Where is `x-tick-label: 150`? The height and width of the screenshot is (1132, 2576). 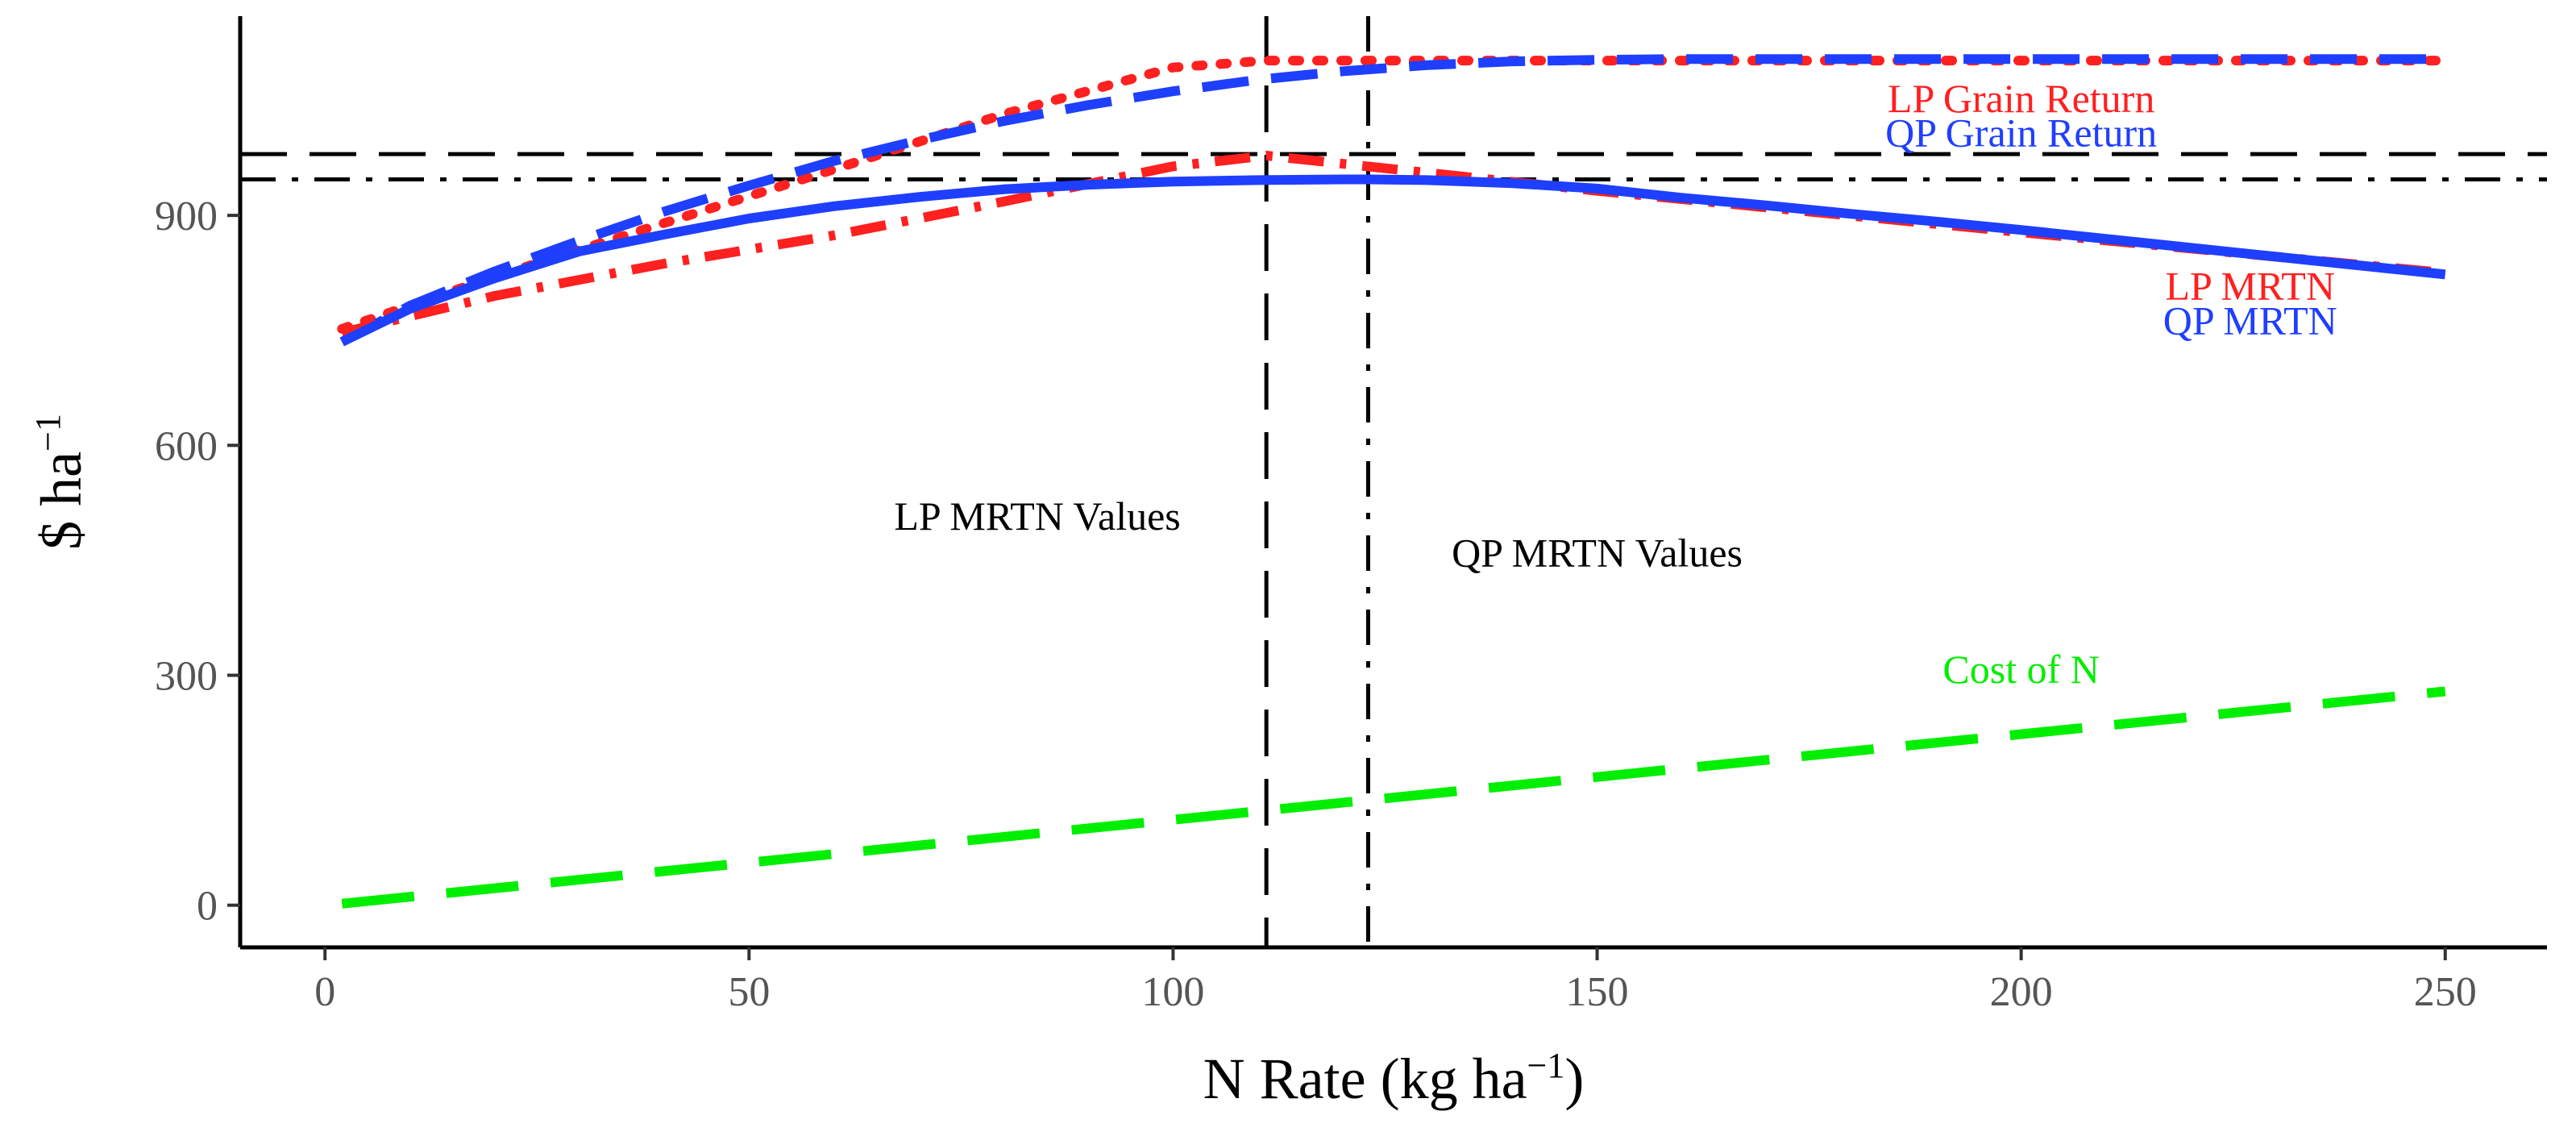 x-tick-label: 150 is located at coordinates (1597, 992).